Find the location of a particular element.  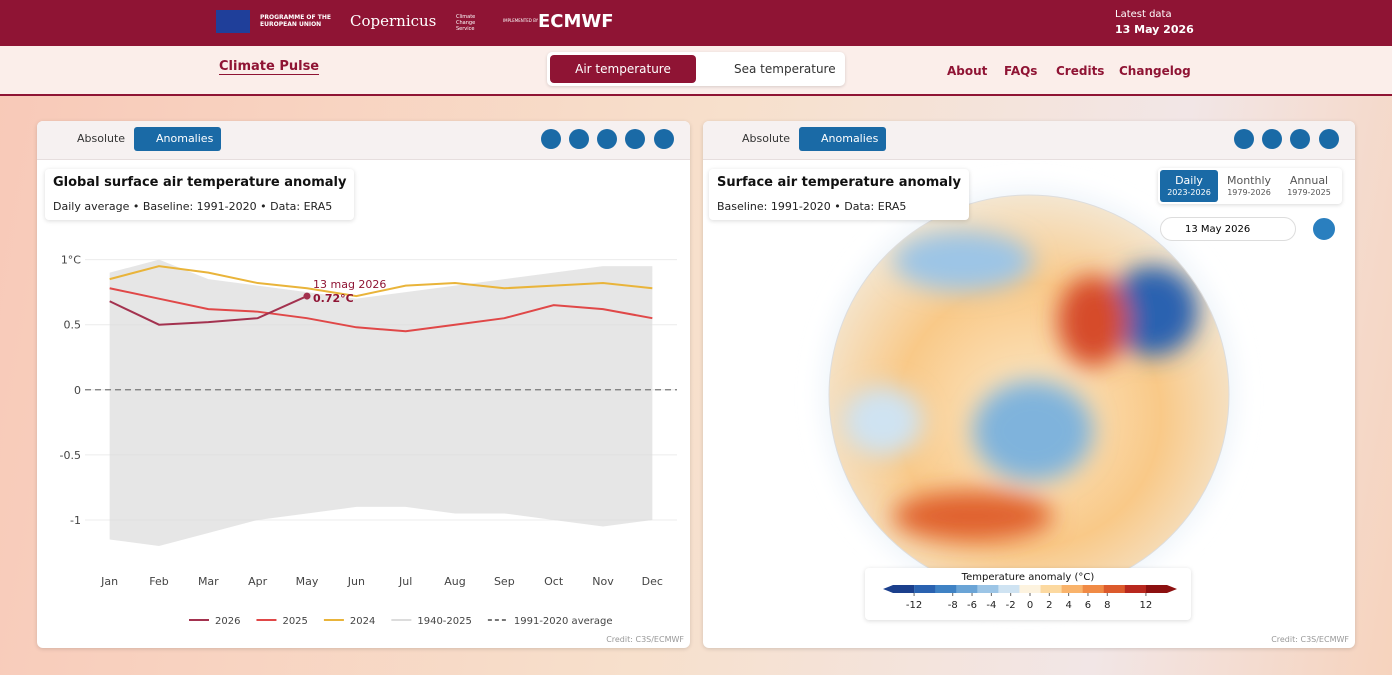

period-button: Annual 1979-2025 is located at coordinates (1309, 186).